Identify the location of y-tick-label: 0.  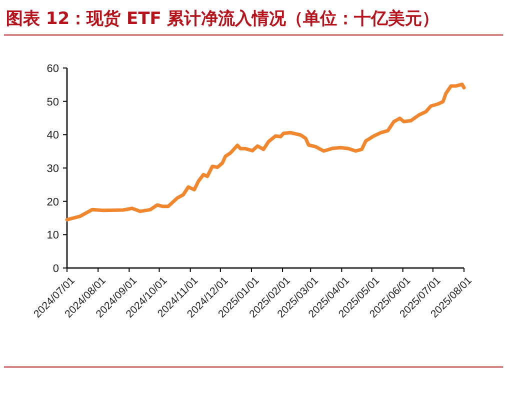
(55, 269).